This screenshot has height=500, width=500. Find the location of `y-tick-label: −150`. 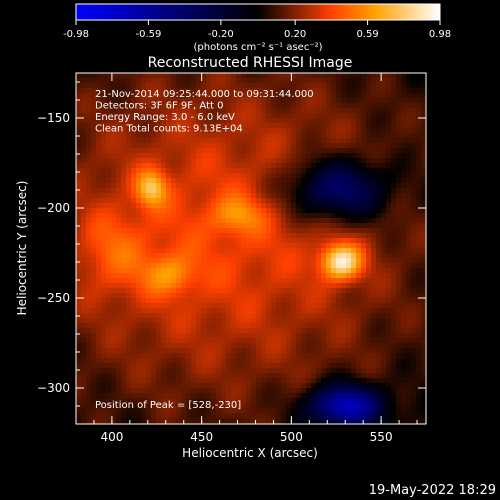

y-tick-label: −150 is located at coordinates (53, 118).